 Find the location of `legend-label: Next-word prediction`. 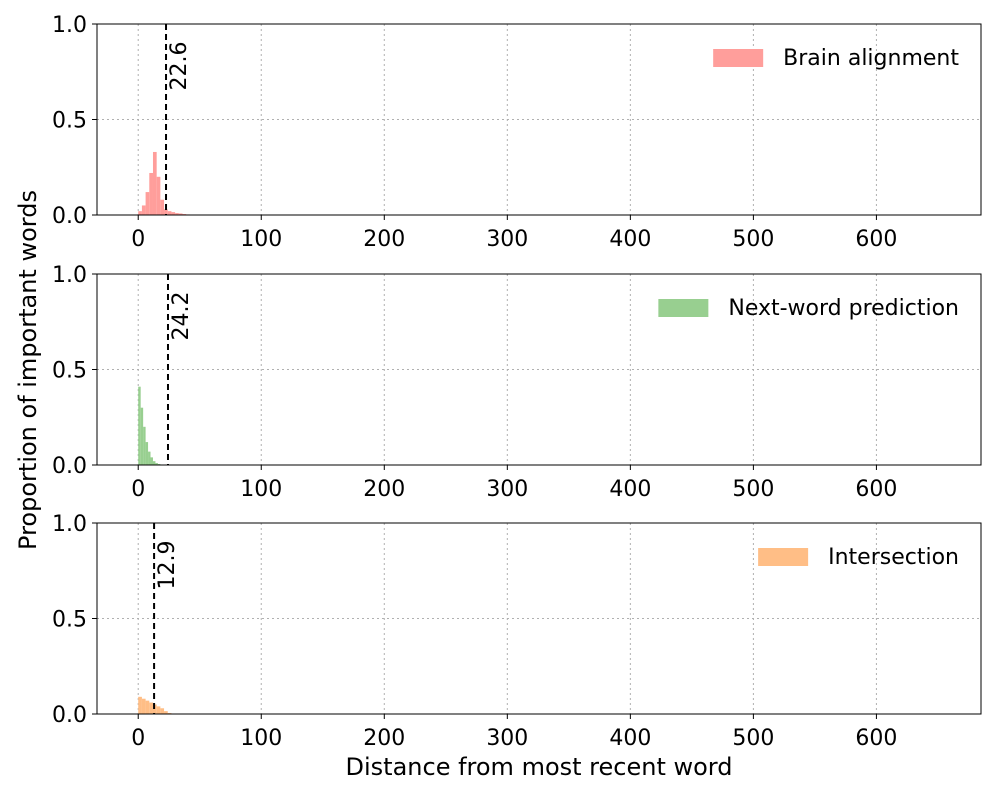

legend-label: Next-word prediction is located at coordinates (843, 308).